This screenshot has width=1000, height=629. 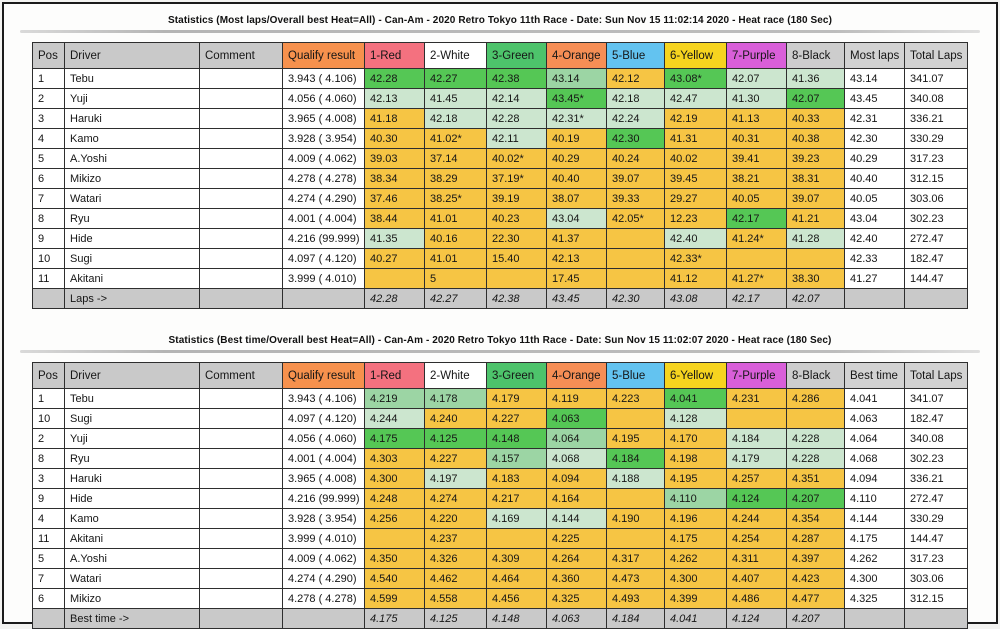 What do you see at coordinates (815, 398) in the screenshot?
I see `heat-cell: 4.286` at bounding box center [815, 398].